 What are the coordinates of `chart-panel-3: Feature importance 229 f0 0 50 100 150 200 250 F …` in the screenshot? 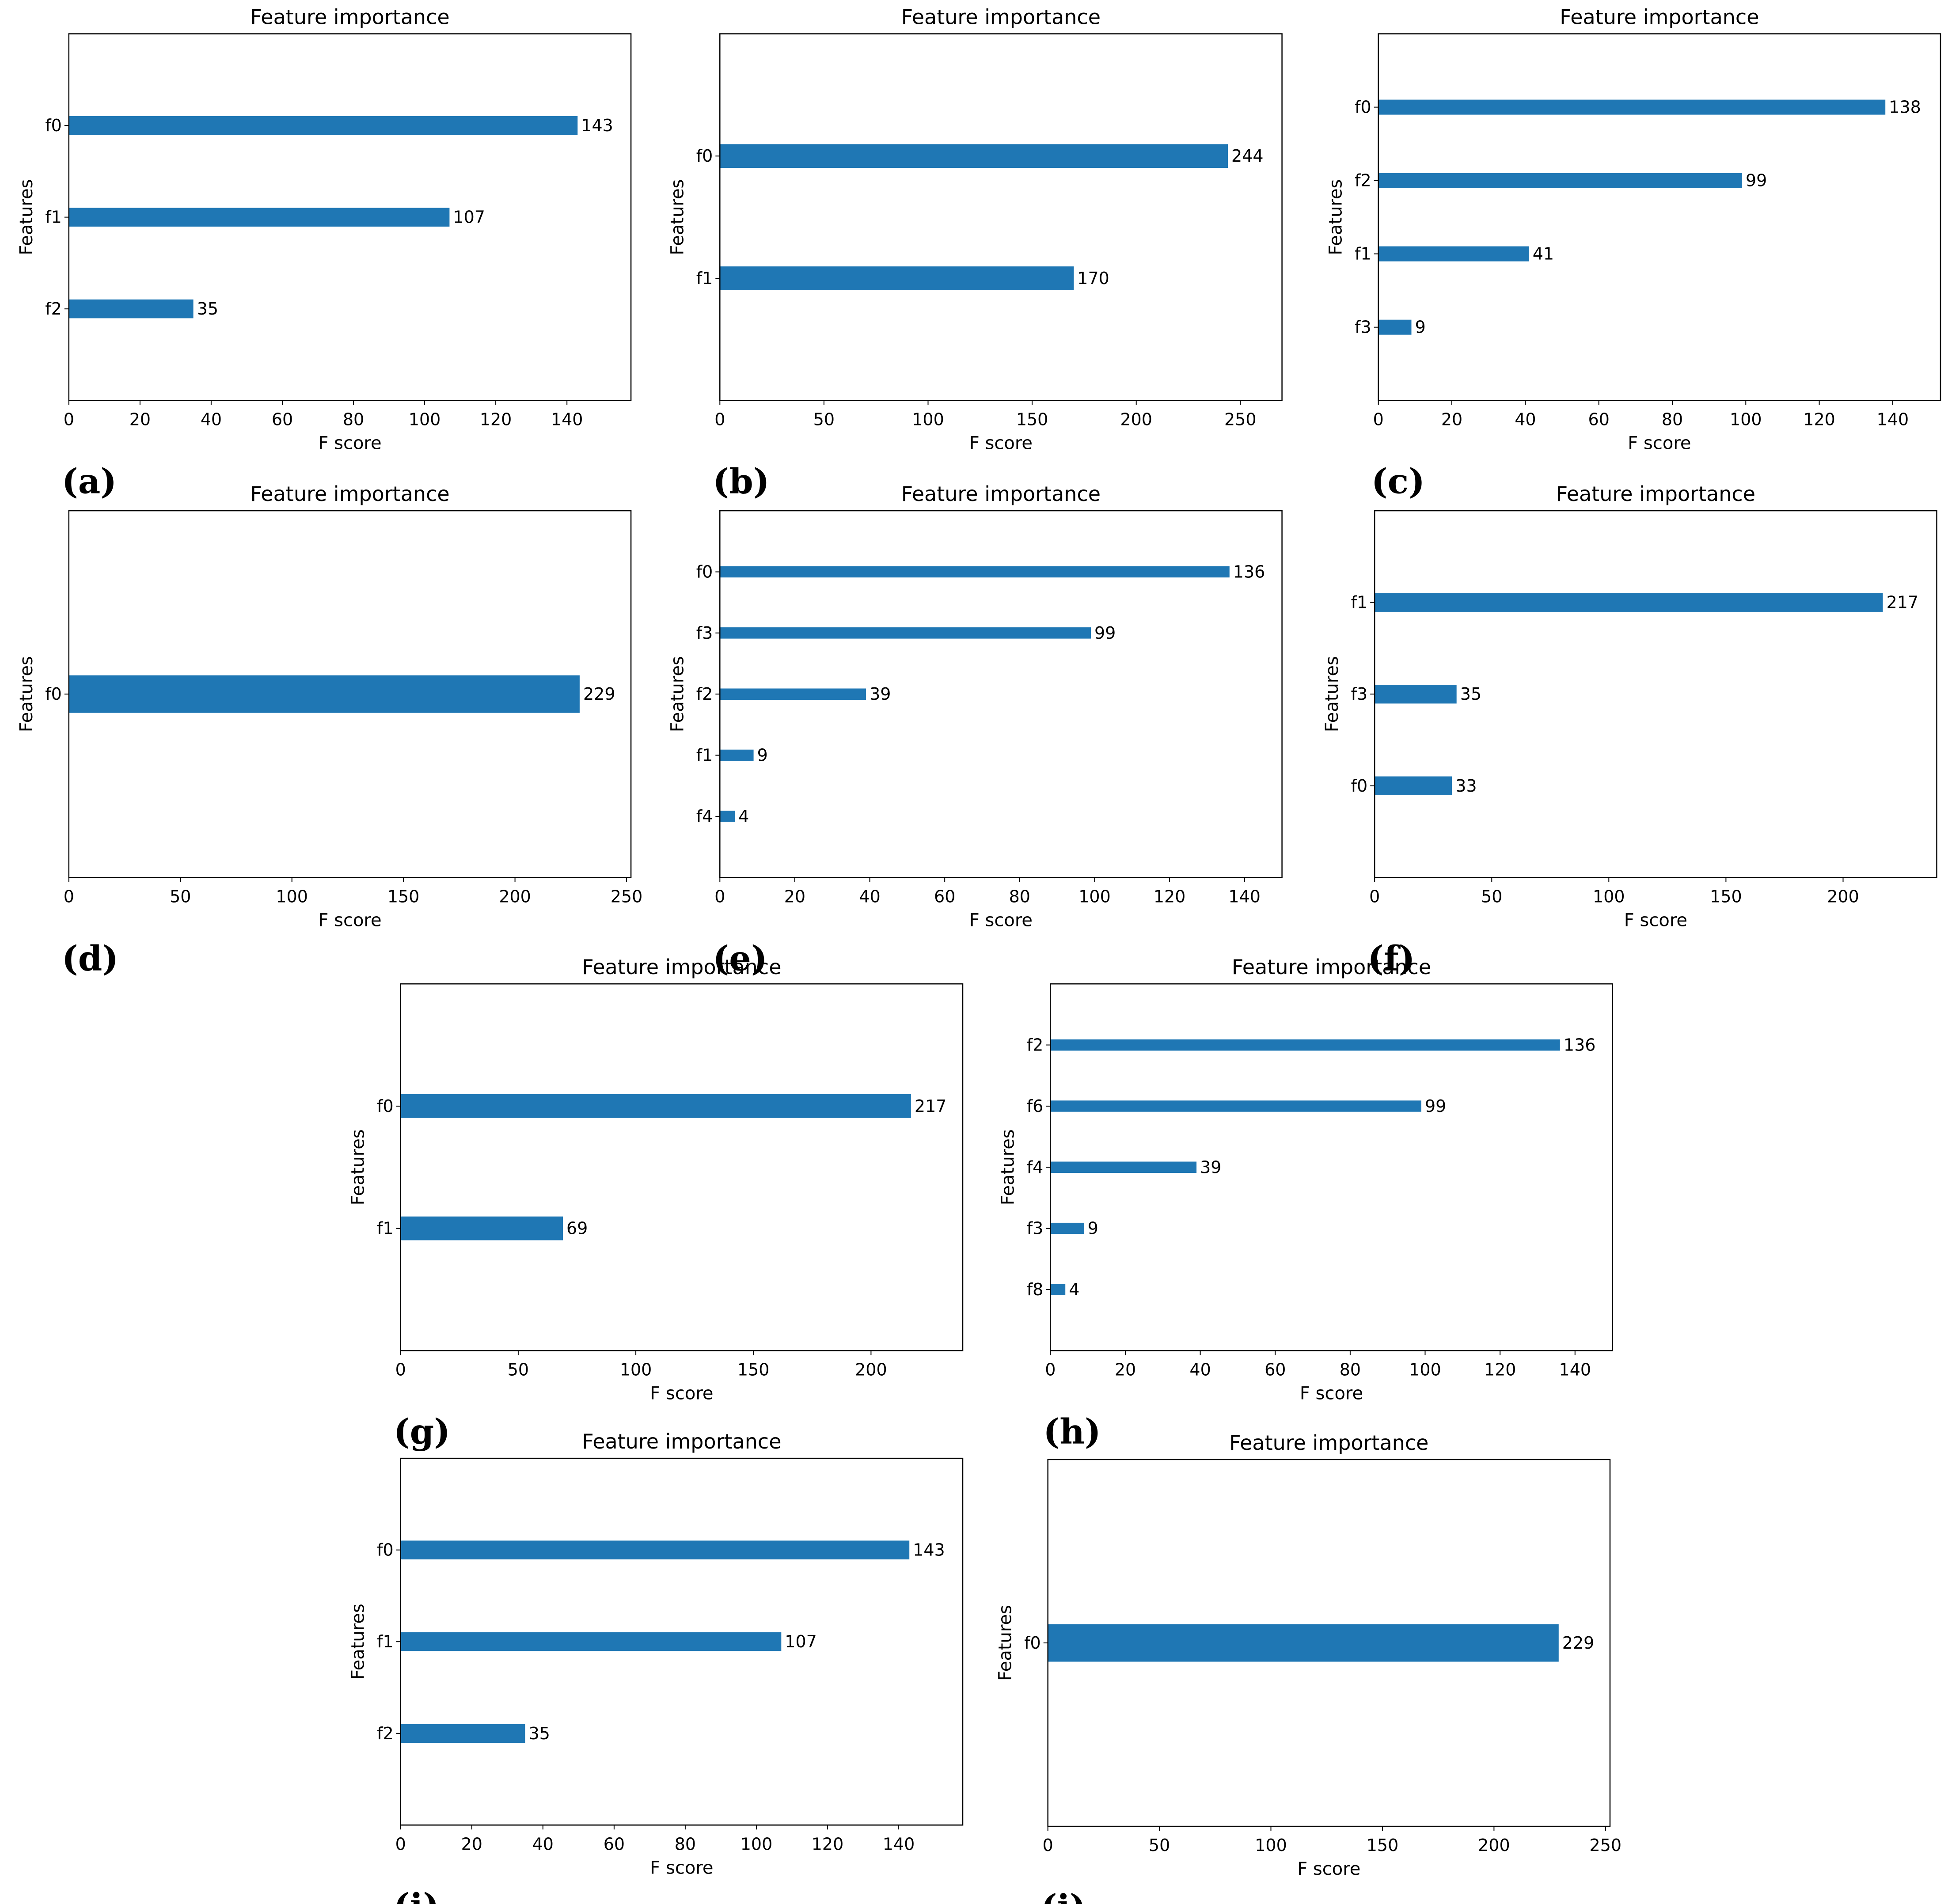 It's located at (329, 730).